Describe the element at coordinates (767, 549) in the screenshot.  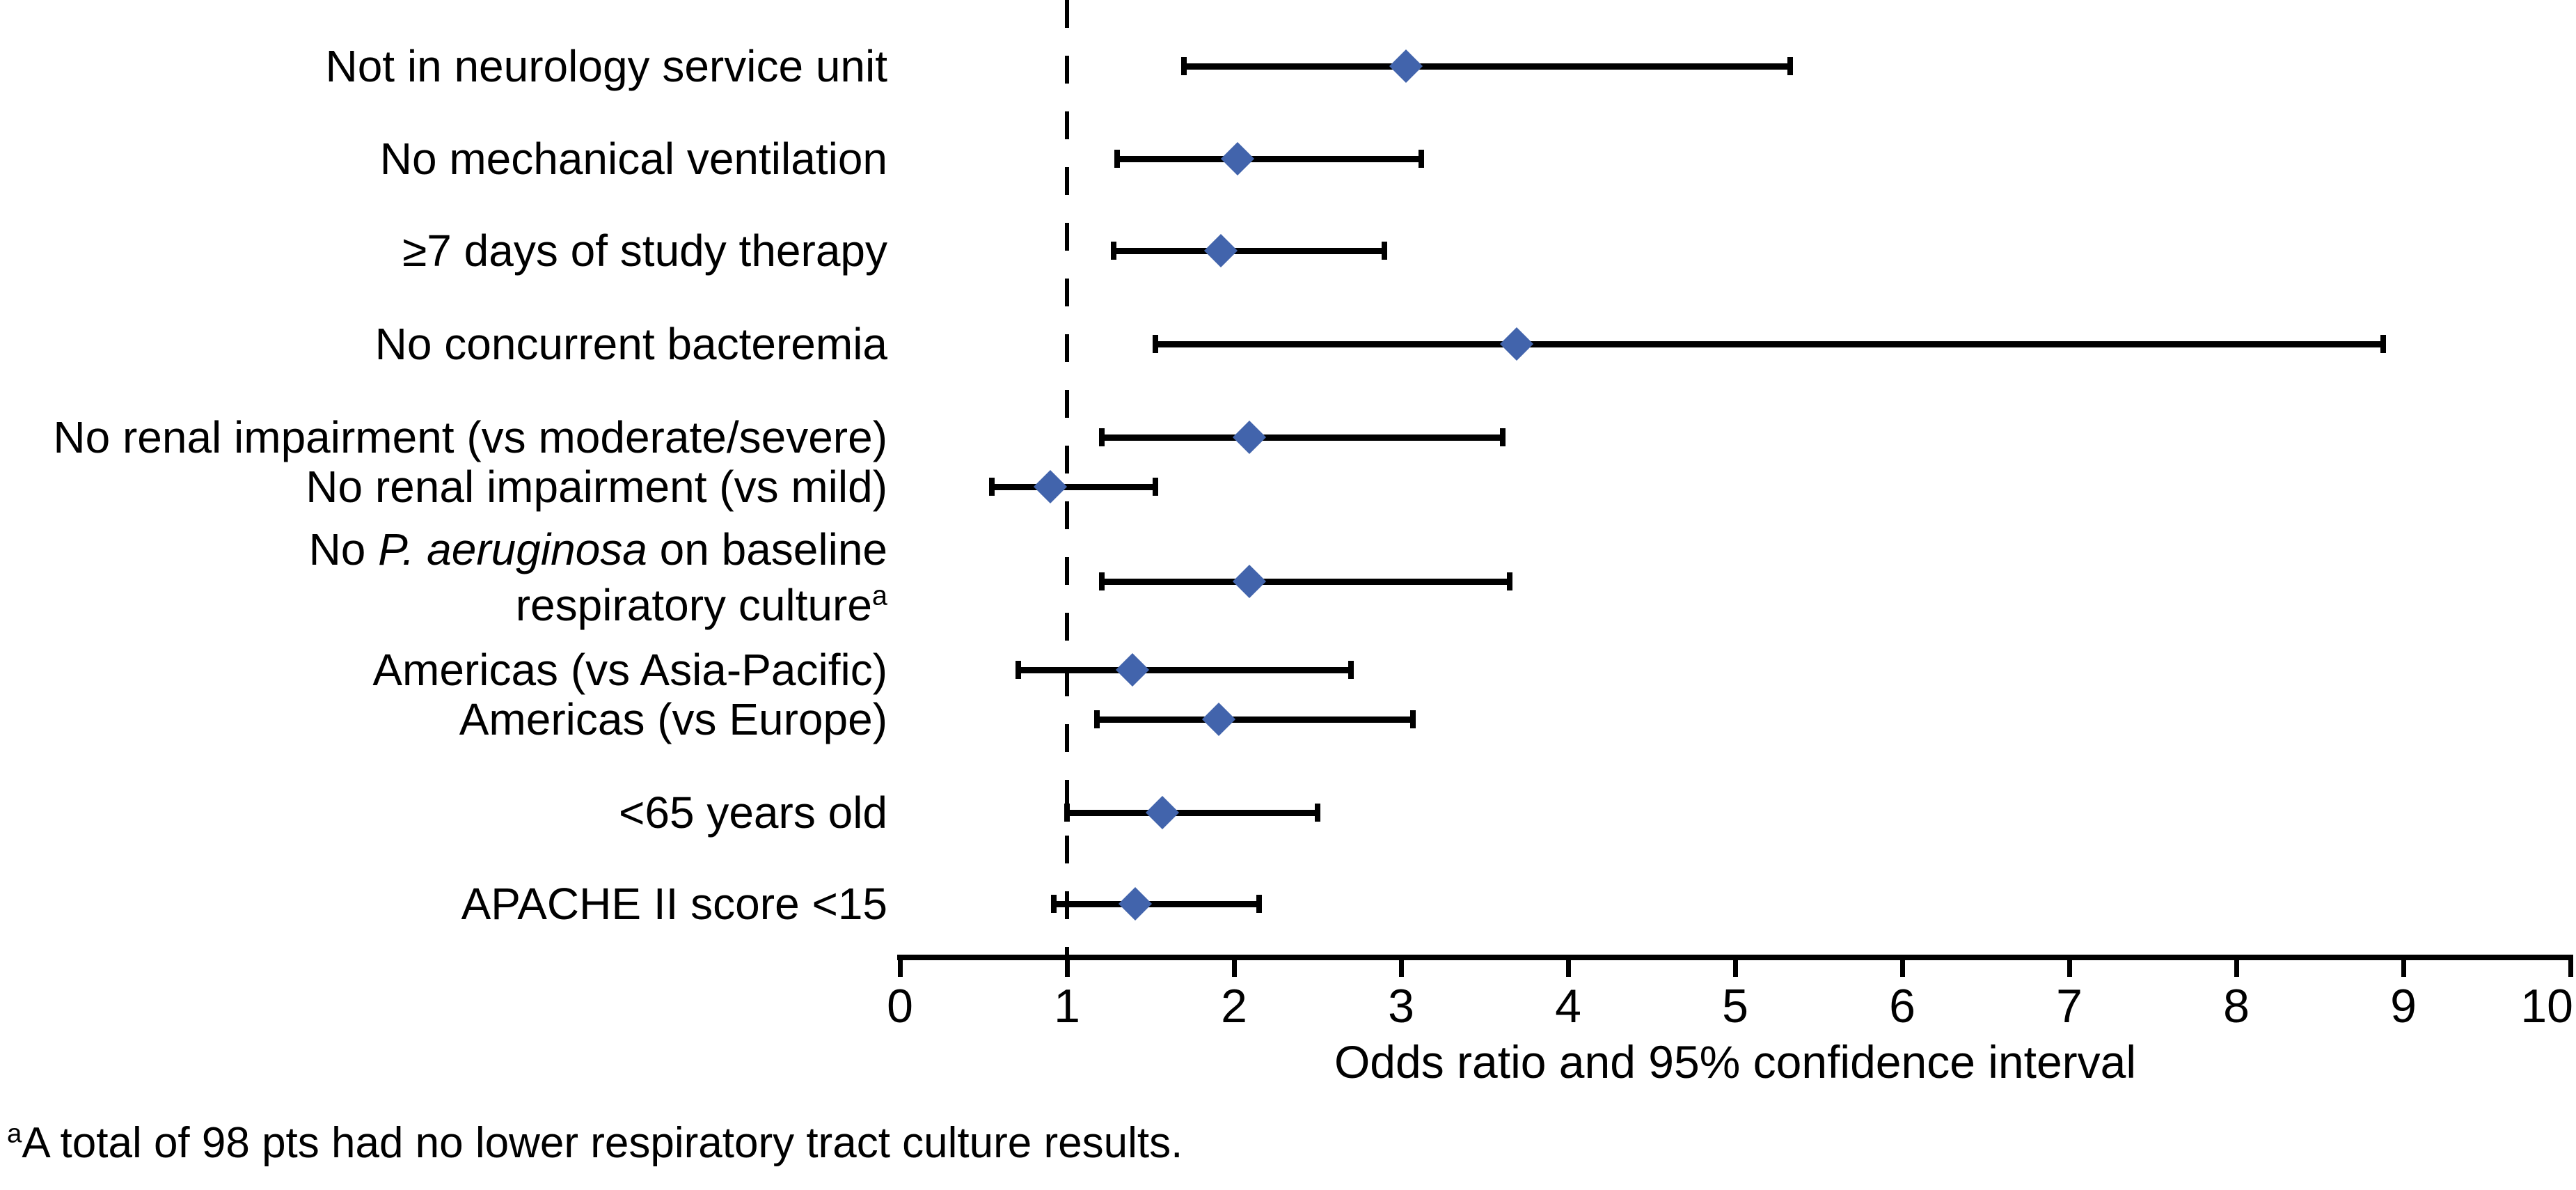
I see `p-aeruginosa-suffix: on baseline` at that location.